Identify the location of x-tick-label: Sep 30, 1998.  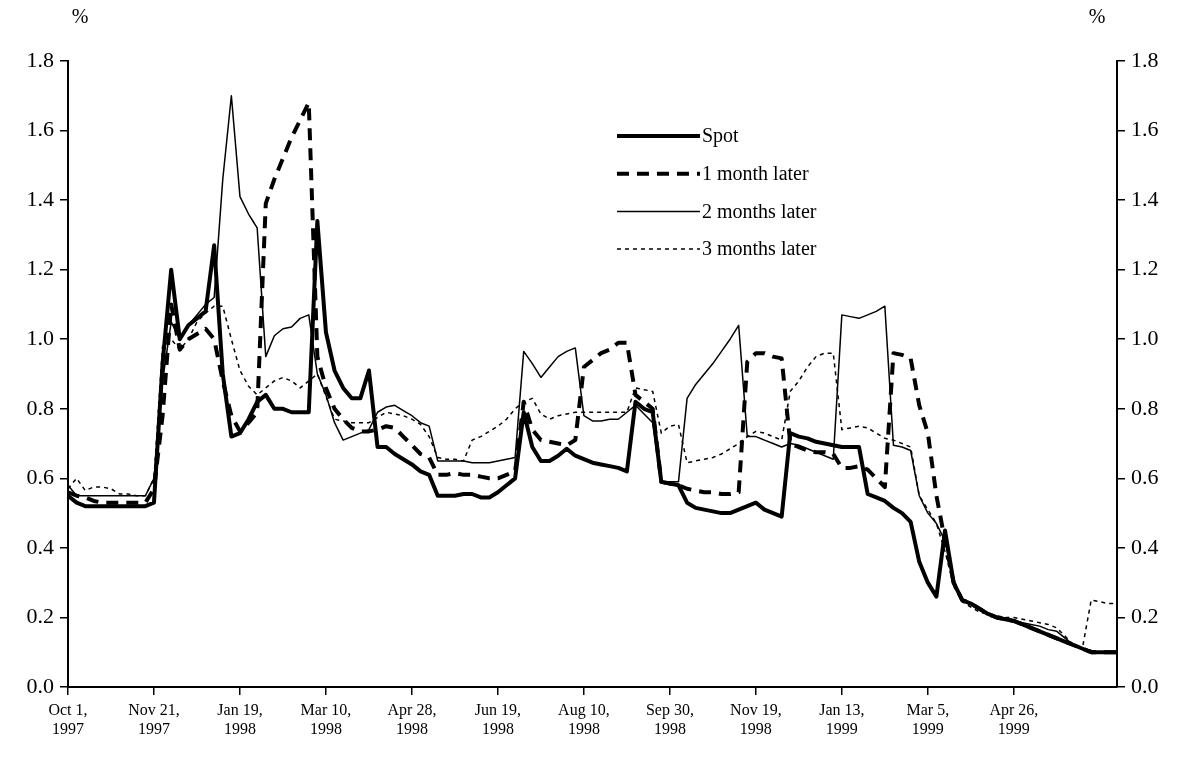
(669, 718).